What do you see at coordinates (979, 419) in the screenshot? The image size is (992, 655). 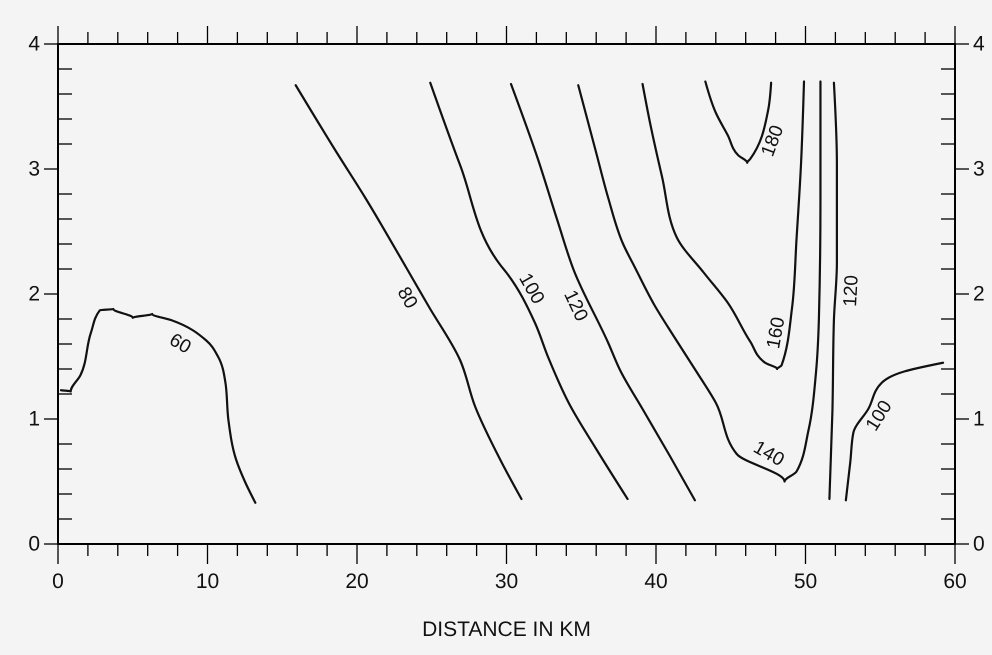 I see `y2-tick-label: 1` at bounding box center [979, 419].